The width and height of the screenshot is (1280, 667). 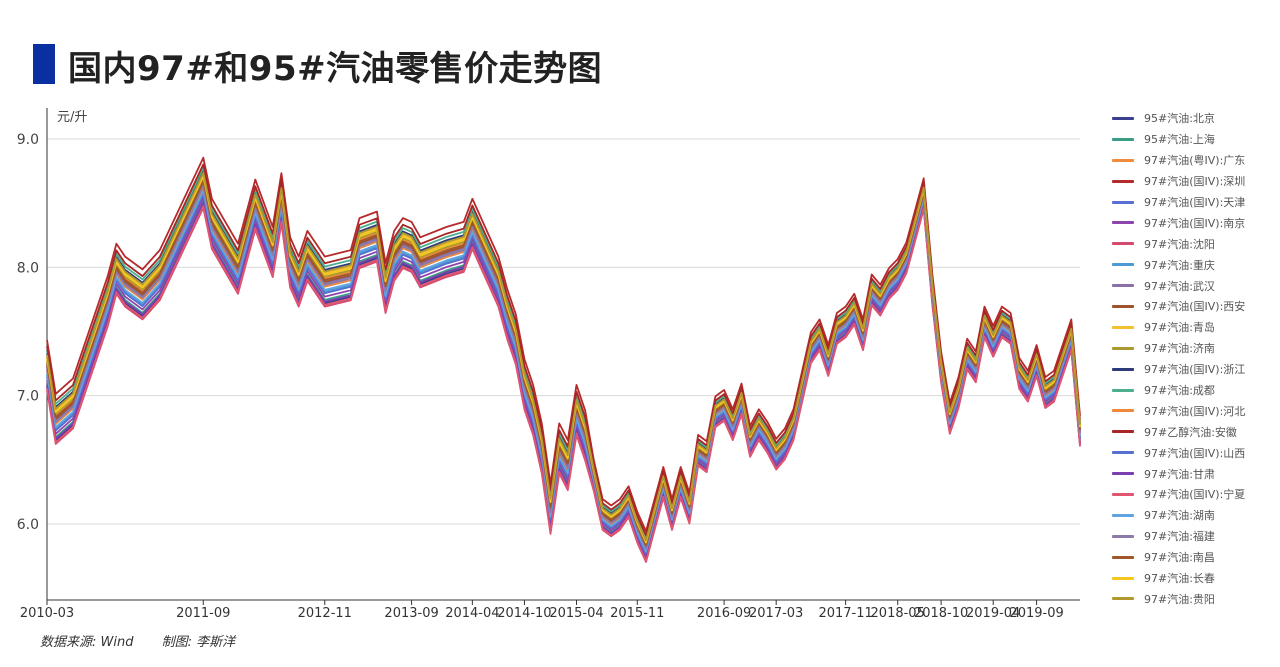 I want to click on legend-label: 97#汽油:长春, so click(x=1179, y=579).